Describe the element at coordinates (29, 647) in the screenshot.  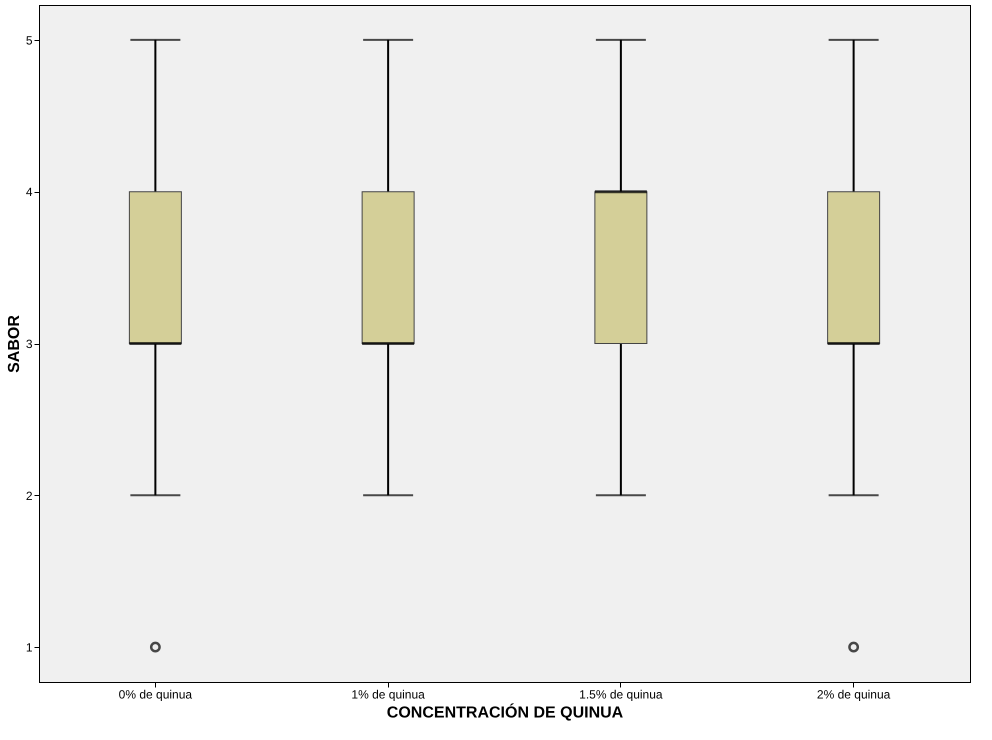
I see `y-tick-label: 1` at that location.